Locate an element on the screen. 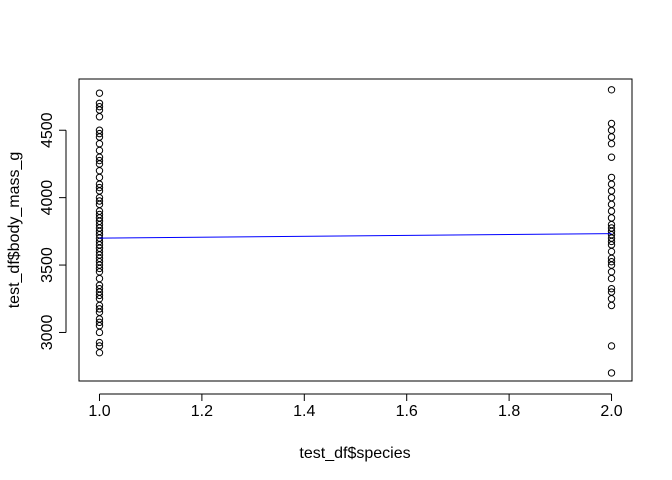  regression-line-layer is located at coordinates (355, 236).